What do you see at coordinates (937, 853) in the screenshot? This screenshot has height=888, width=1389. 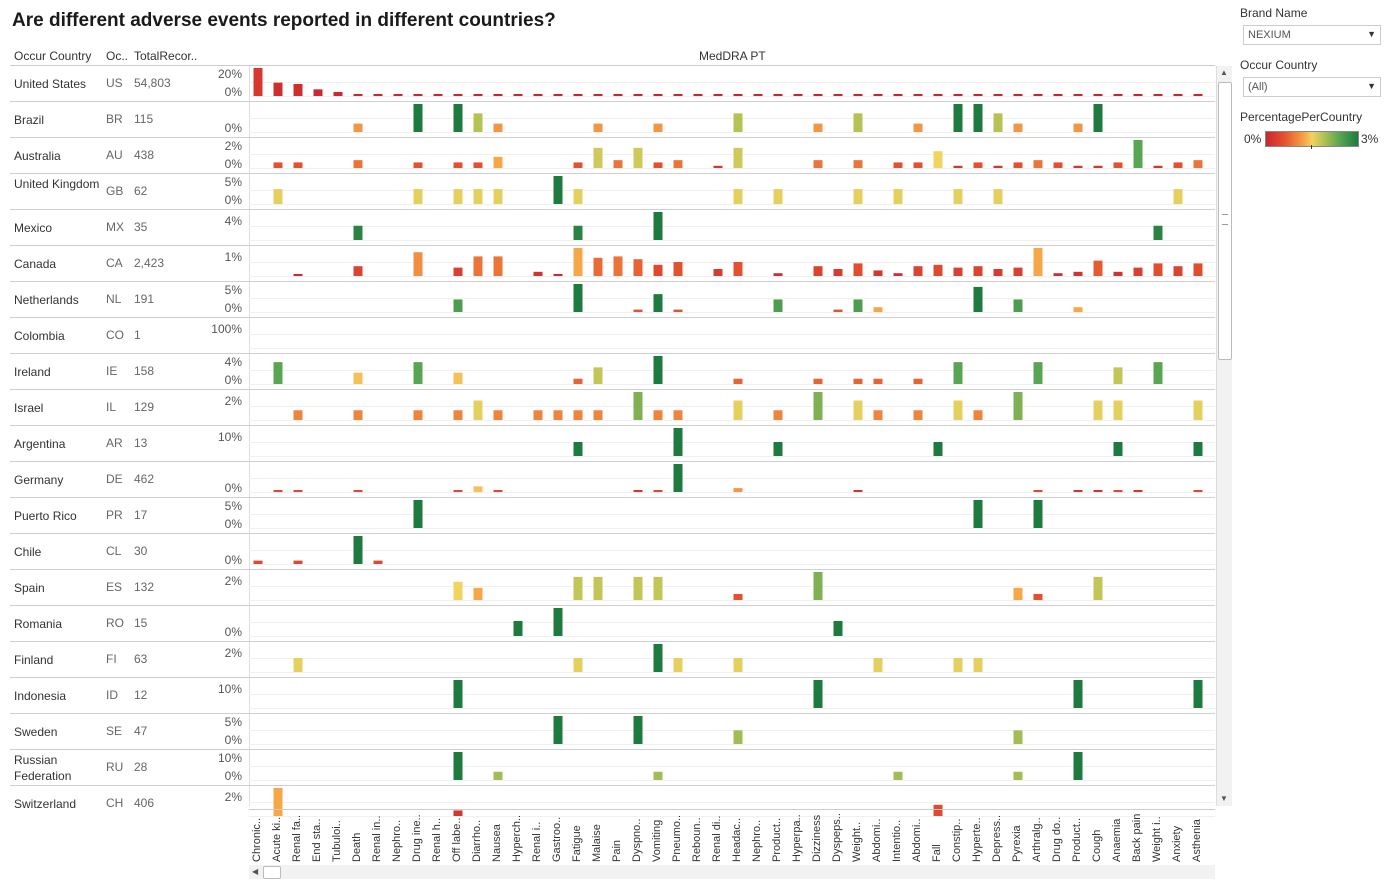 I see `x-tick-label: Fall` at bounding box center [937, 853].